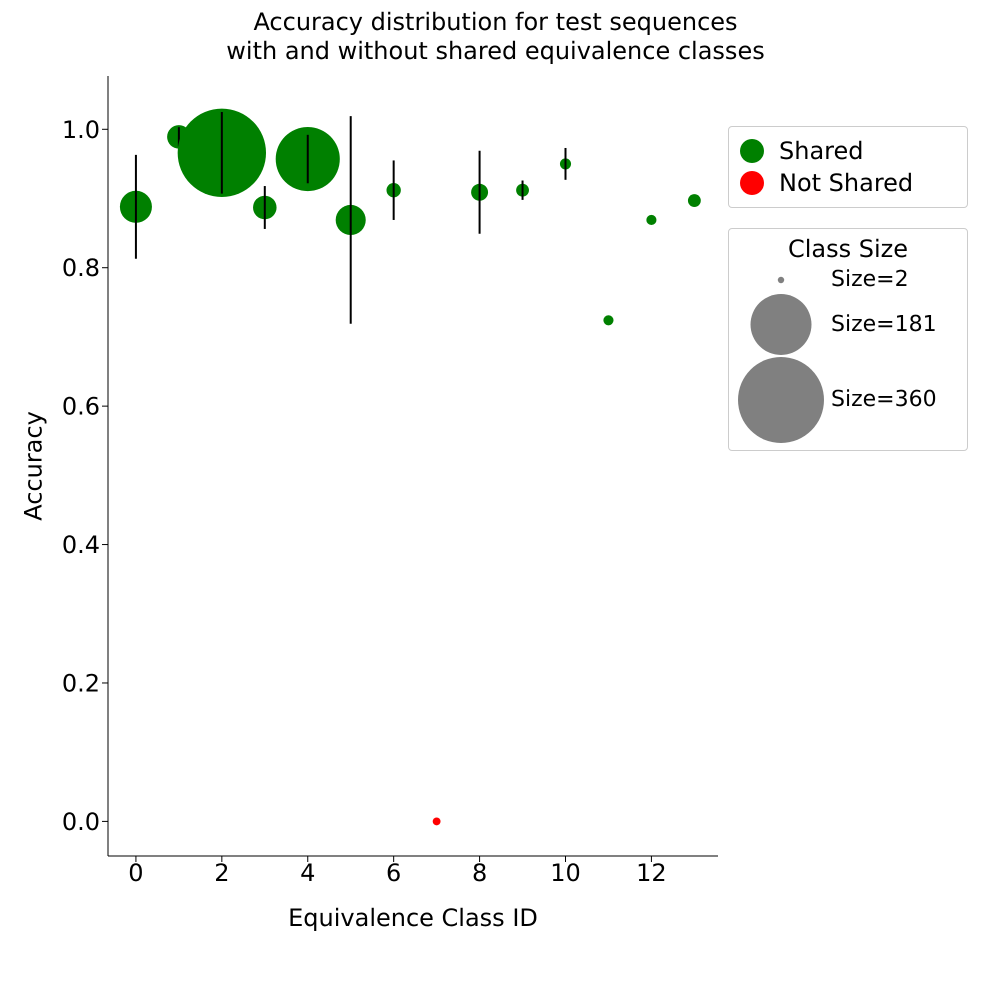  Describe the element at coordinates (308, 872) in the screenshot. I see `x-tick-label: 4` at that location.